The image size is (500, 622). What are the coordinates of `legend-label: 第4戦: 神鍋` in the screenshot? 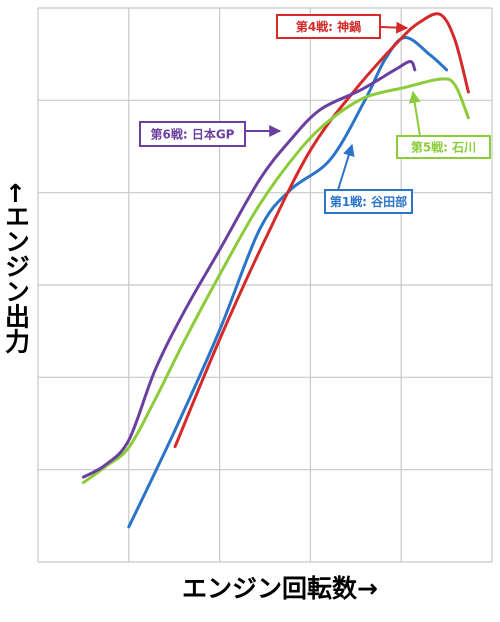 It's located at (328, 26).